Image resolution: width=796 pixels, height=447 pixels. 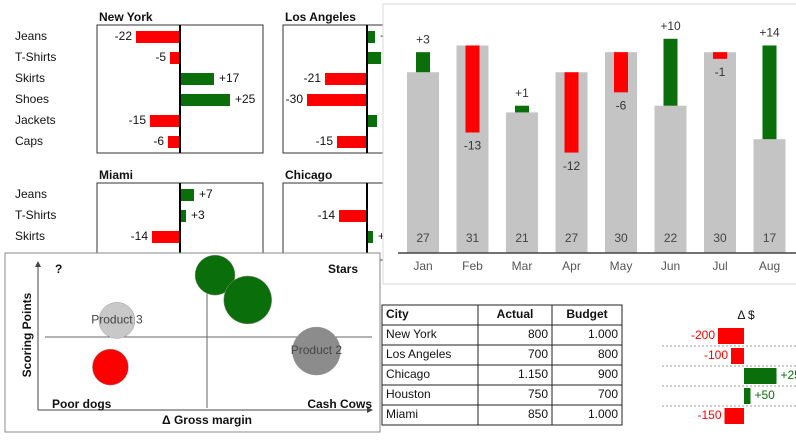 What do you see at coordinates (422, 266) in the screenshot?
I see `x-tick-label: Jan` at bounding box center [422, 266].